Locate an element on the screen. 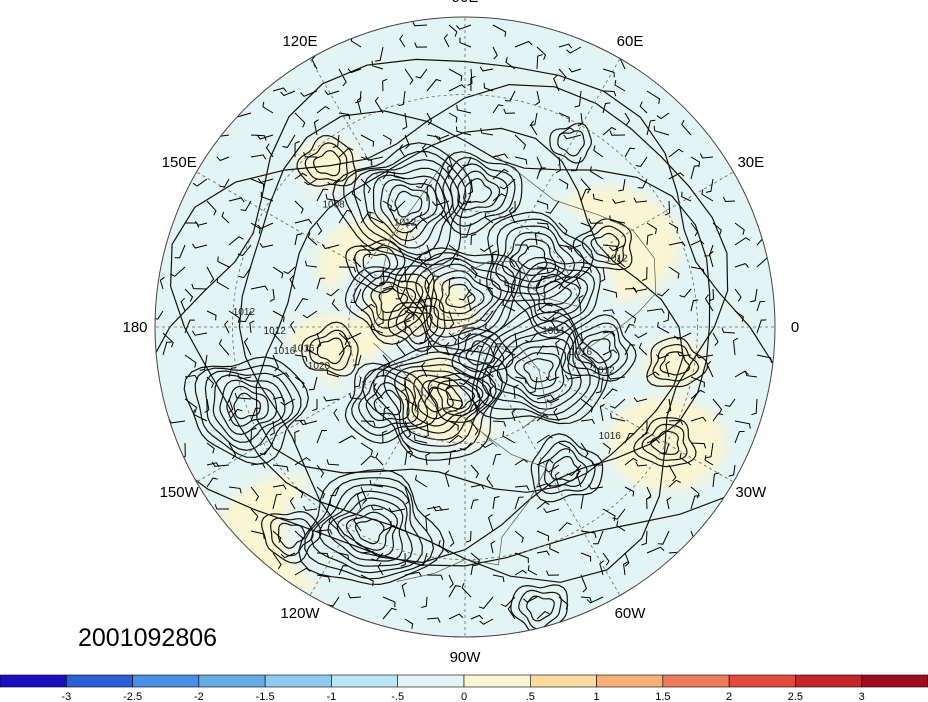  colorbar-tick-label: 2 is located at coordinates (729, 696).